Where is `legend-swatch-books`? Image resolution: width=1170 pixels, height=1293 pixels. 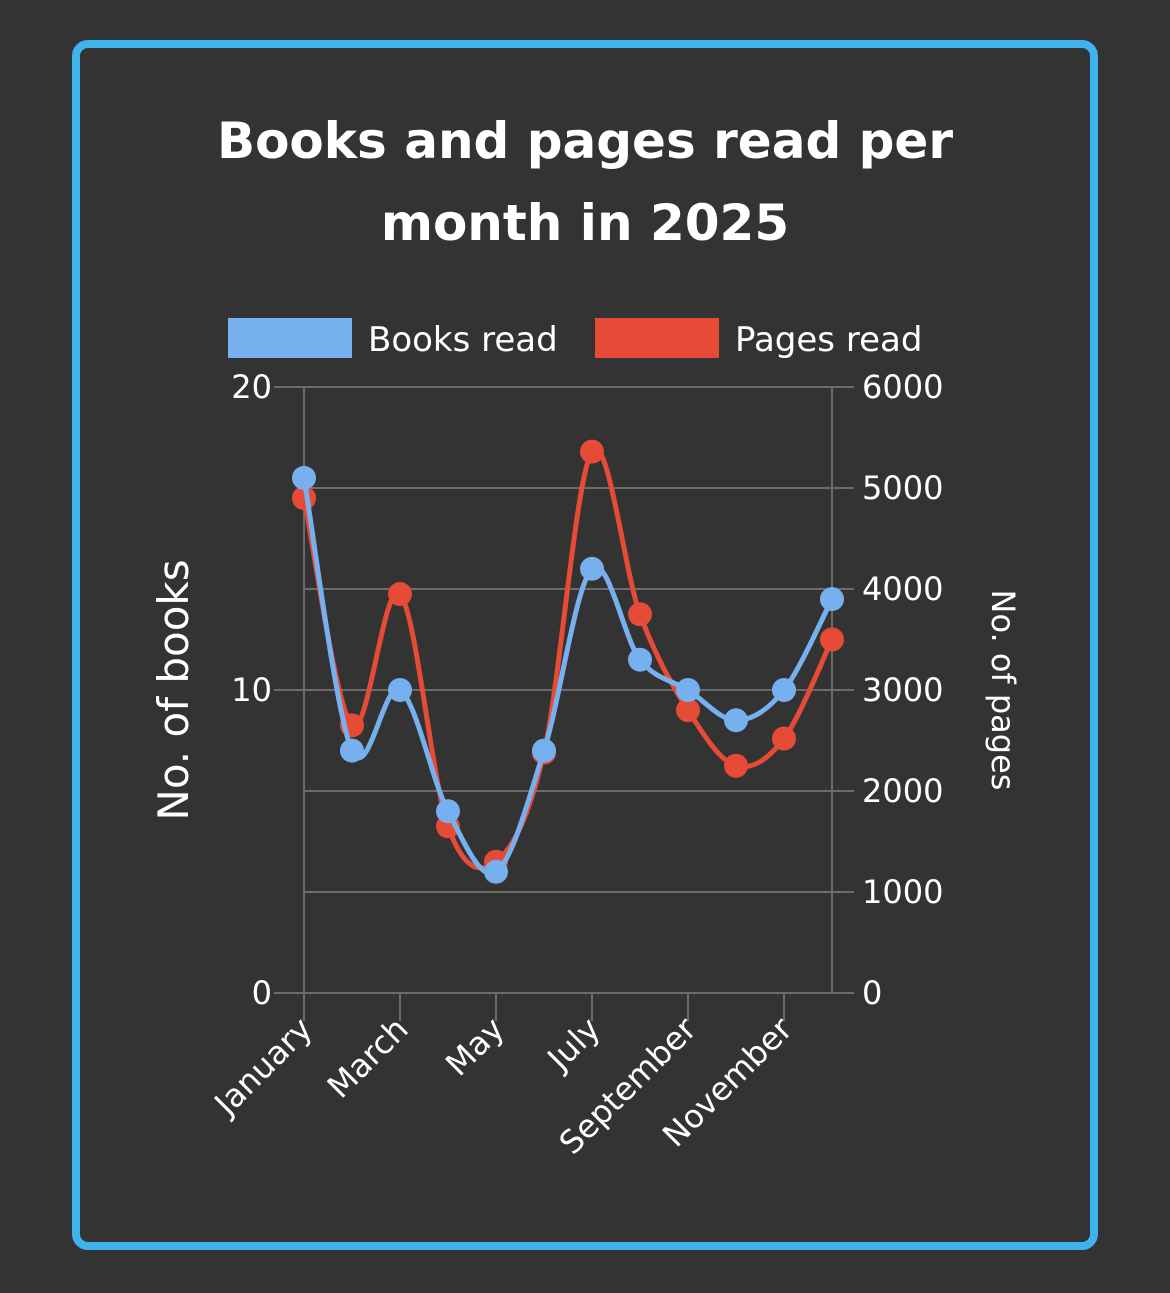 legend-swatch-books is located at coordinates (290, 338).